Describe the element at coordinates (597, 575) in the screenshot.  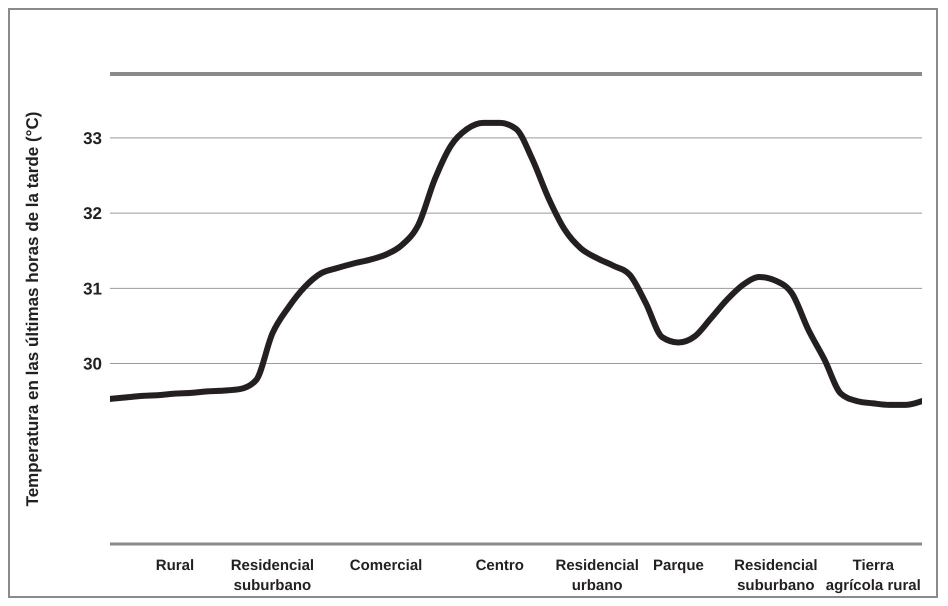
I see `x-tick-label: Residencial urbano` at that location.